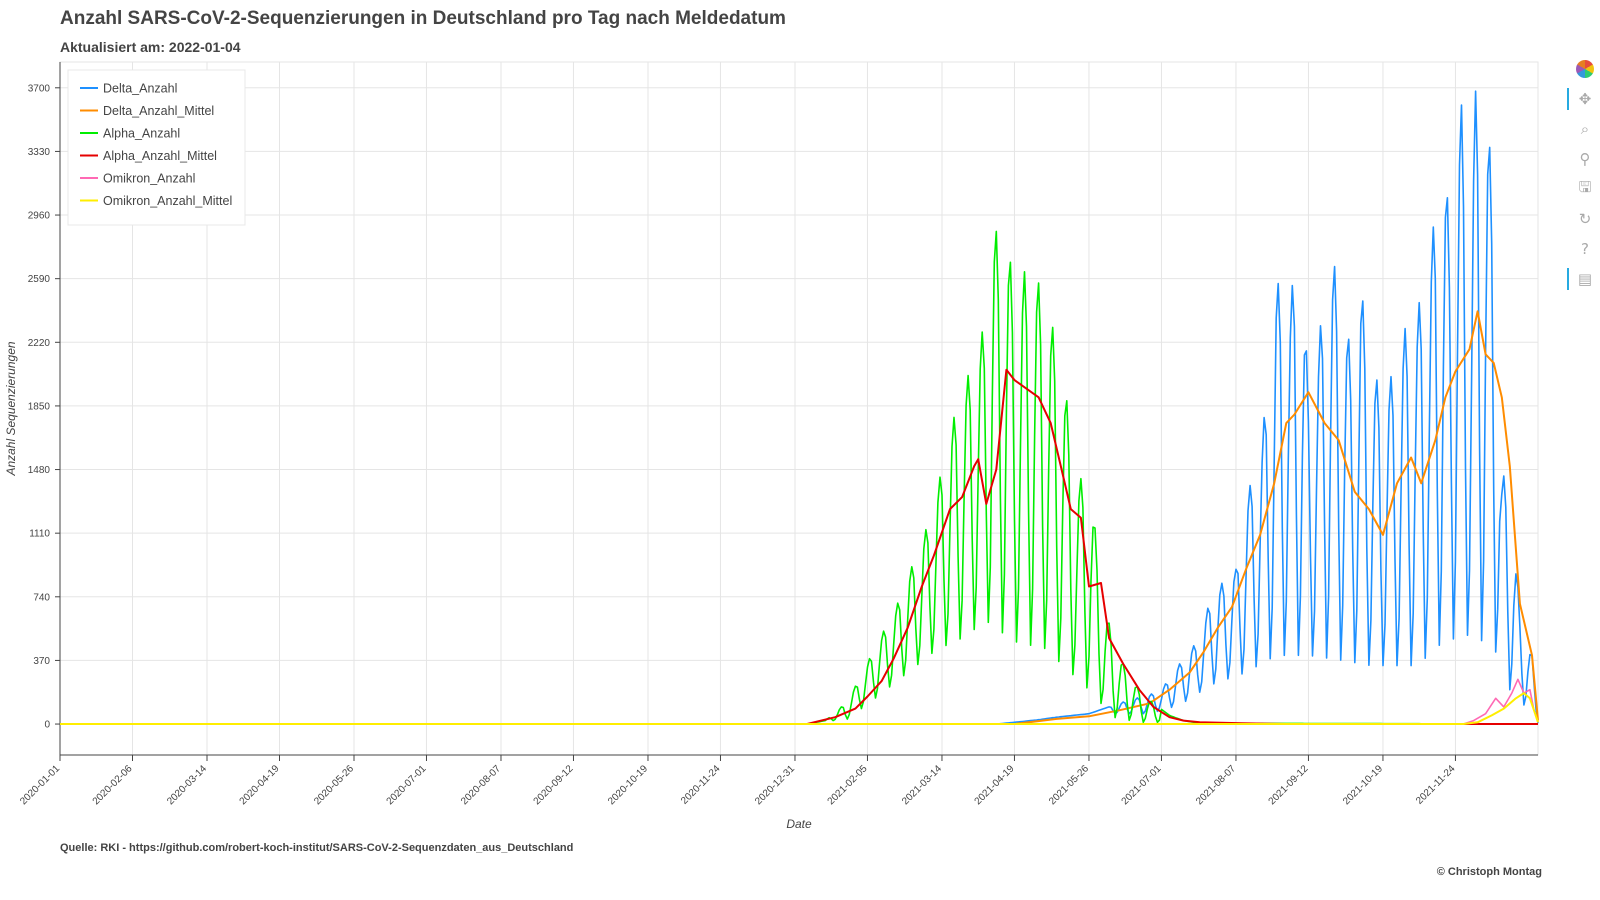 The height and width of the screenshot is (900, 1600). I want to click on wheel-zoom-tool-icon: ⚲, so click(1585, 159).